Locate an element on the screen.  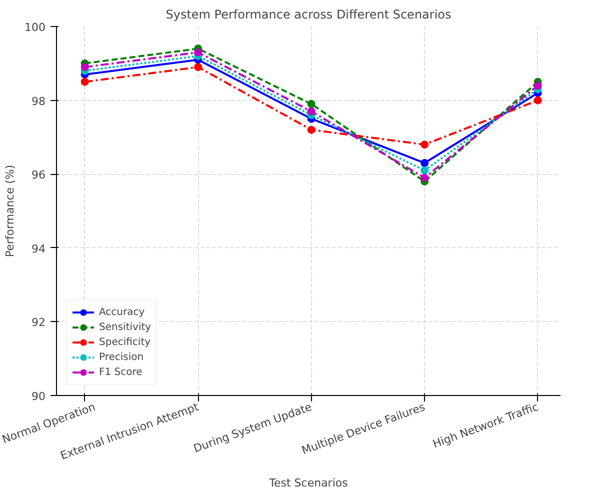
legend-label: Sensitivity is located at coordinates (125, 327).